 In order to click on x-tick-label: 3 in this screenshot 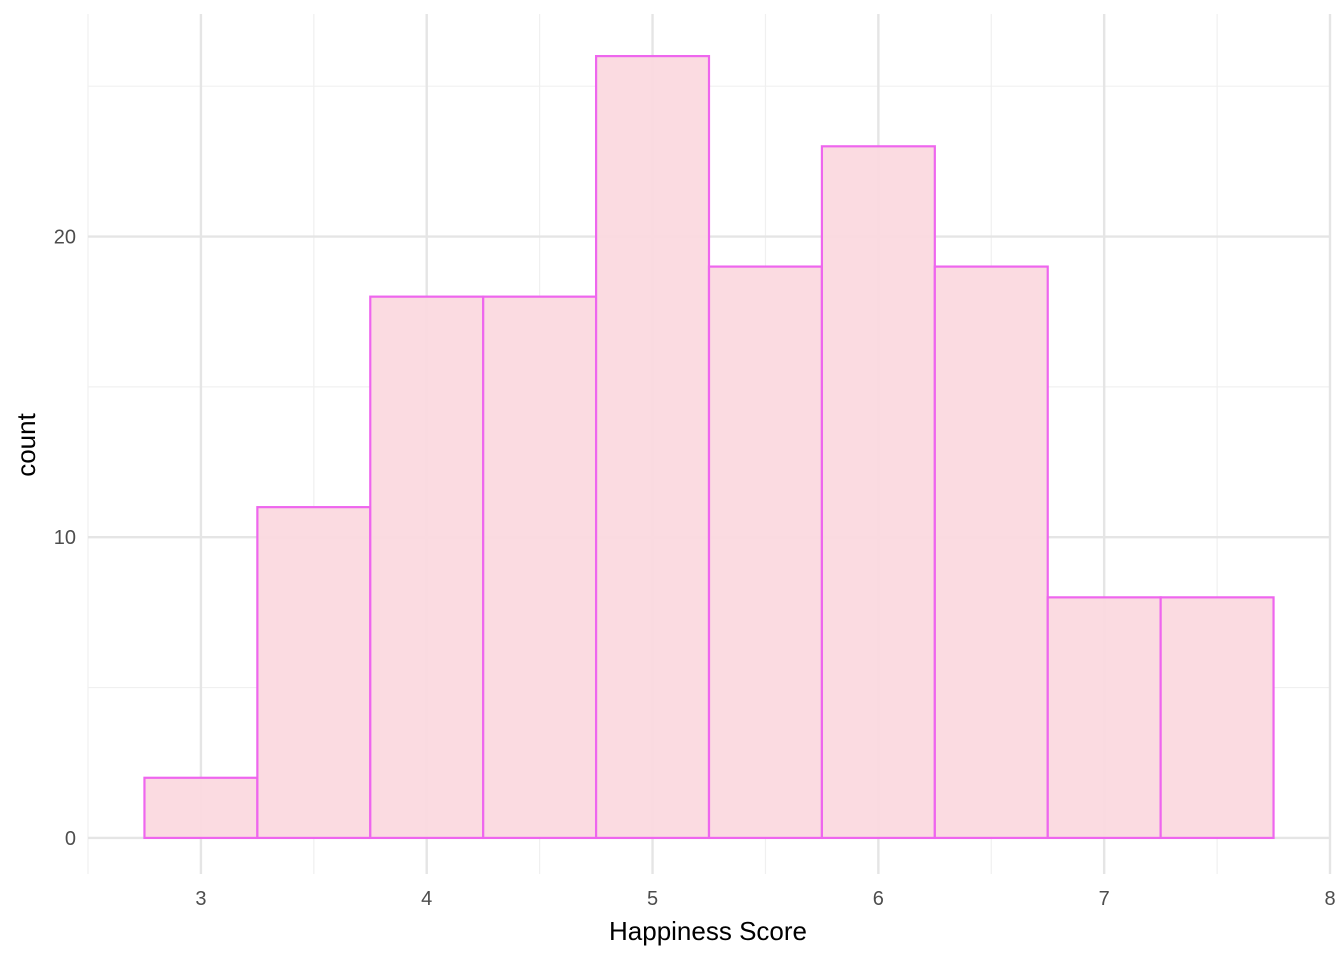, I will do `click(200, 899)`.